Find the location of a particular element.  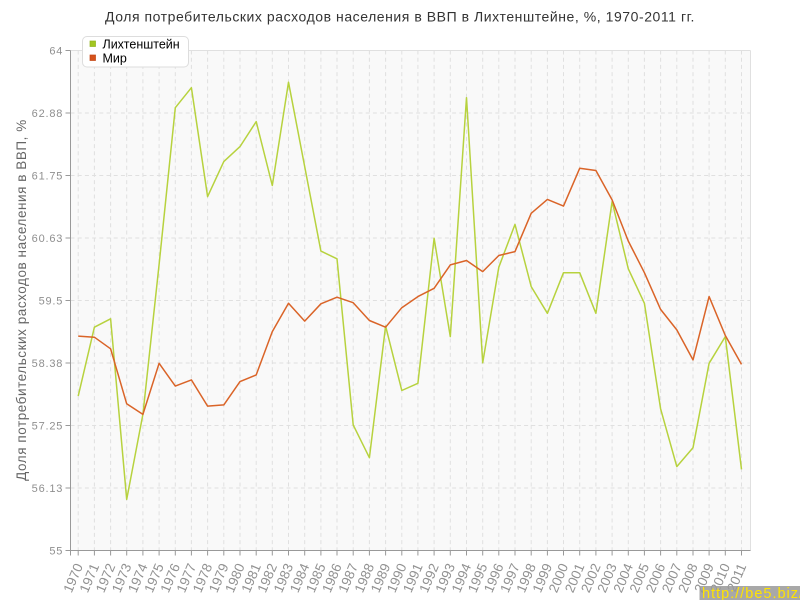

svg-text: 56.13 is located at coordinates (48, 489).